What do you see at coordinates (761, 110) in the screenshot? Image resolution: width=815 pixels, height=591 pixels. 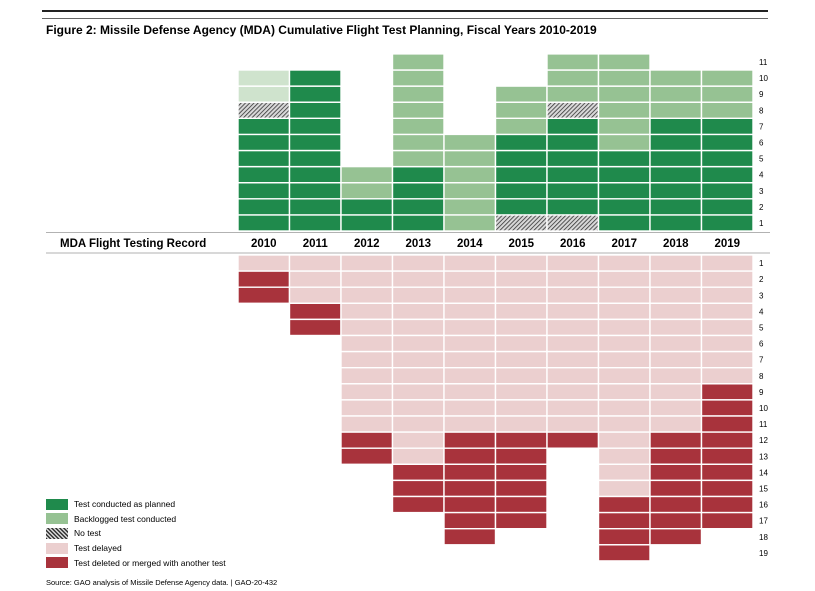 I see `top-tick-label: 8` at bounding box center [761, 110].